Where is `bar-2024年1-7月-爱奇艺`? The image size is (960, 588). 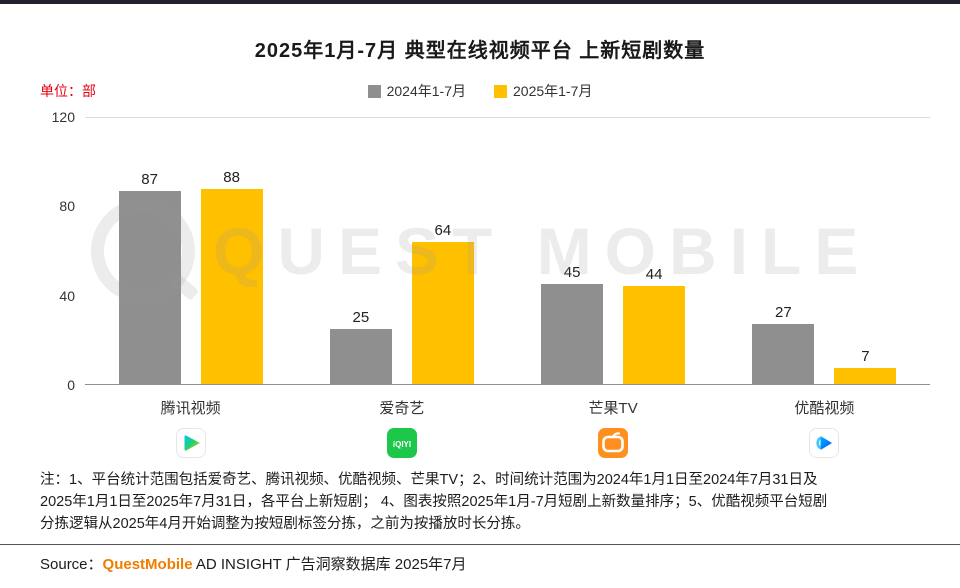 bar-2024年1-7月-爱奇艺 is located at coordinates (360, 356).